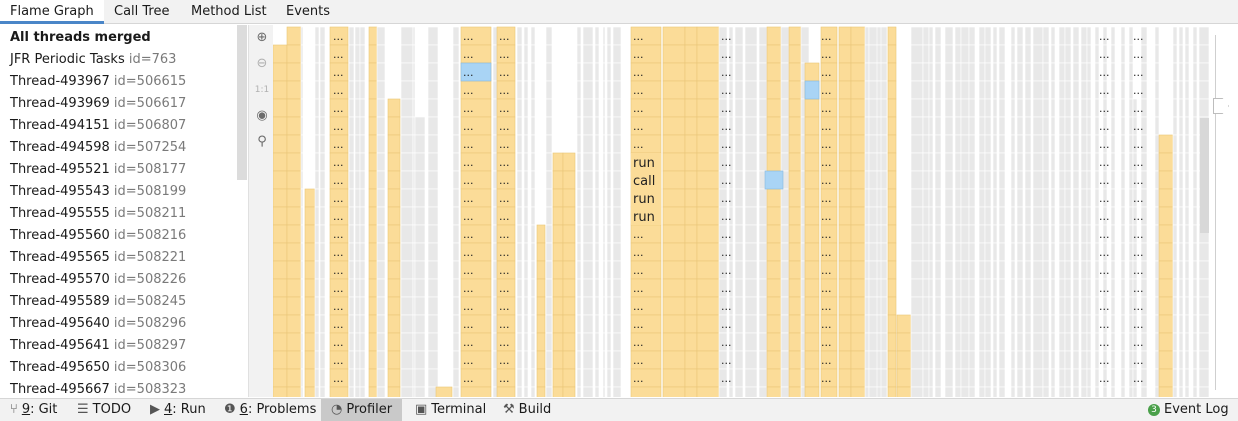 This screenshot has height=421, width=1238. Describe the element at coordinates (262, 141) in the screenshot. I see `search-icon: ⚲` at that location.